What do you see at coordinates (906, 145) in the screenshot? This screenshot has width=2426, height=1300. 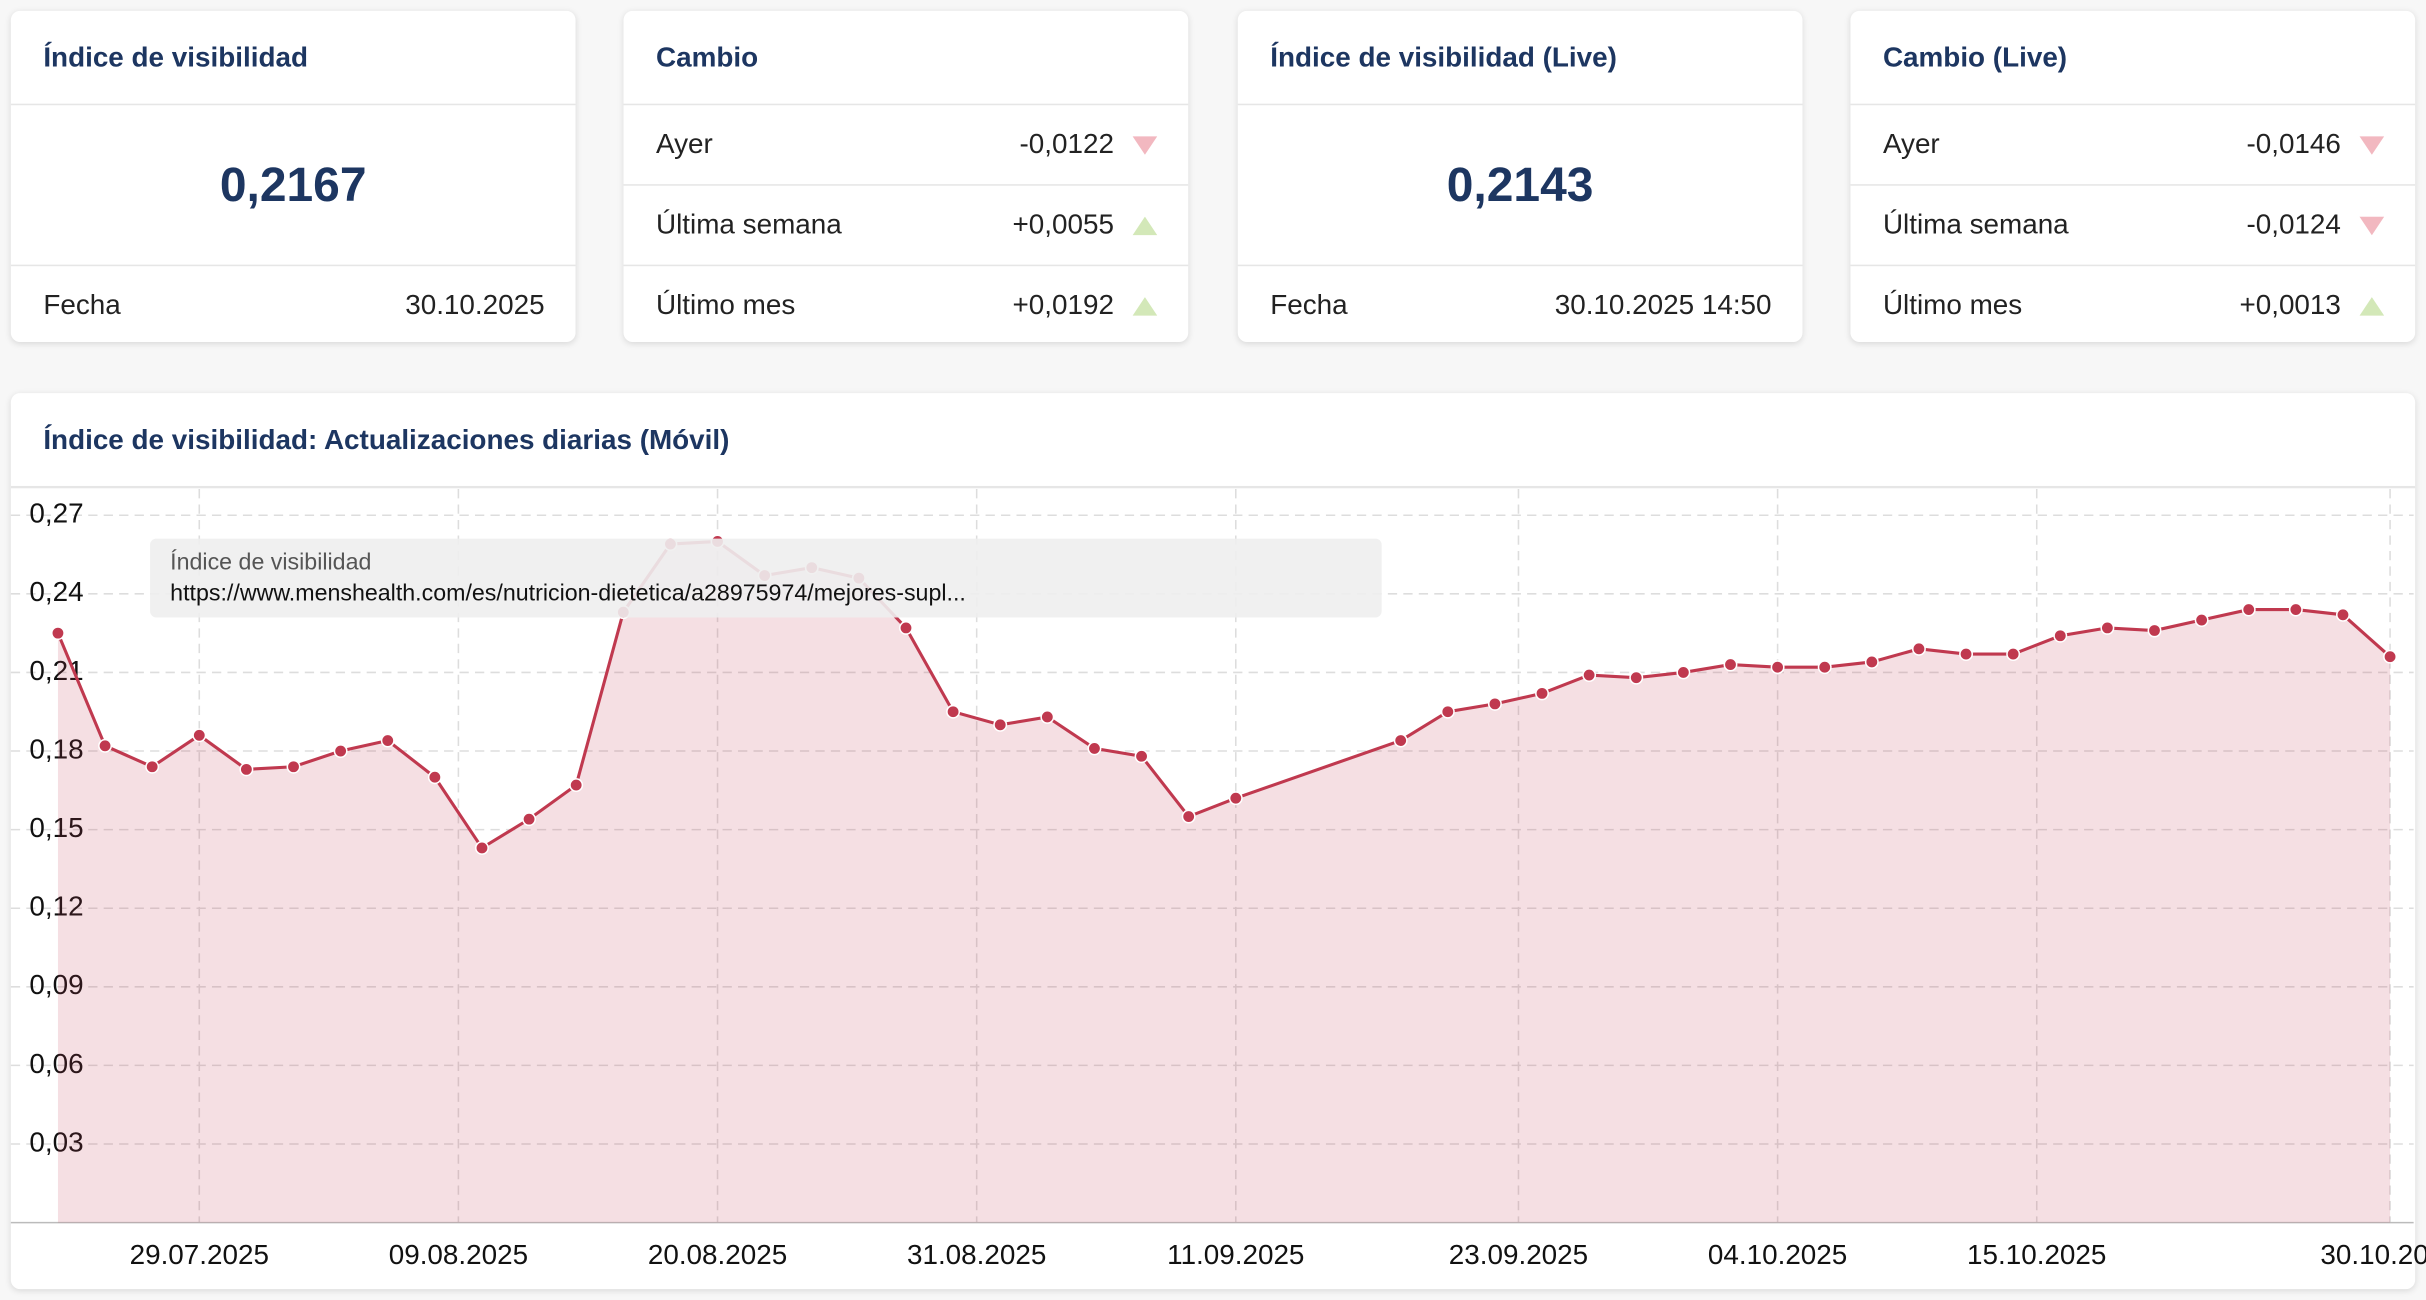 I see `change-row: Ayer -0,0122` at bounding box center [906, 145].